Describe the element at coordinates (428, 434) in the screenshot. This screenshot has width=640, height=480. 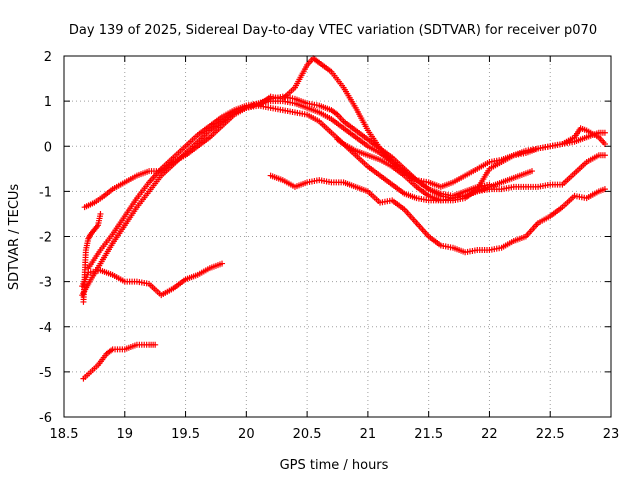
I see `x-tick-label: 21.5` at that location.